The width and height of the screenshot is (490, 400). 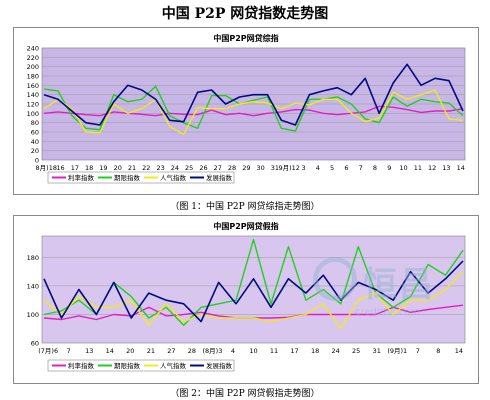 I want to click on y-tick-label: 0, so click(x=37, y=161).